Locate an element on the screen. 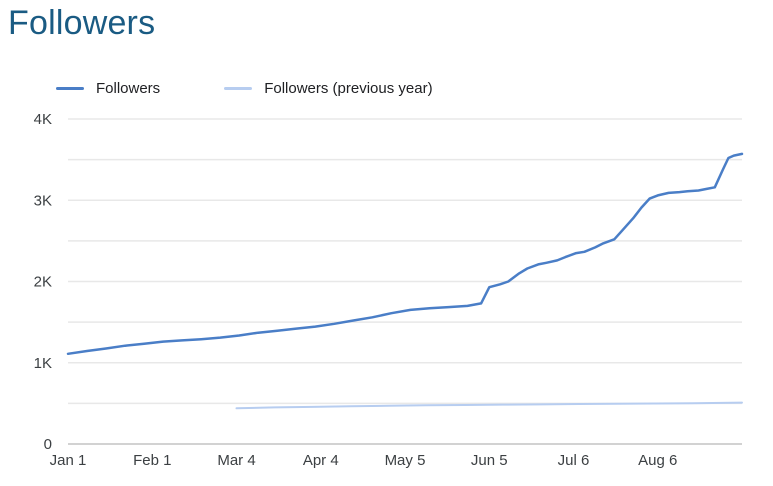  chart-legend: Followers Followers (previous year) is located at coordinates (244, 88).